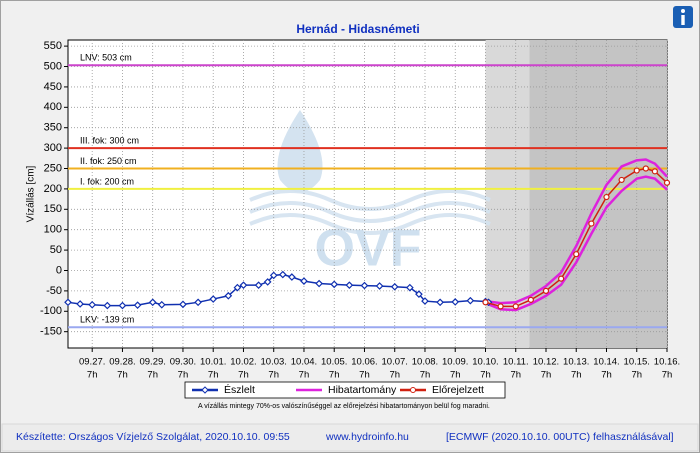 This screenshot has height=458, width=700. Describe the element at coordinates (213, 362) in the screenshot. I see `x-tick-label: 10.01.` at that location.